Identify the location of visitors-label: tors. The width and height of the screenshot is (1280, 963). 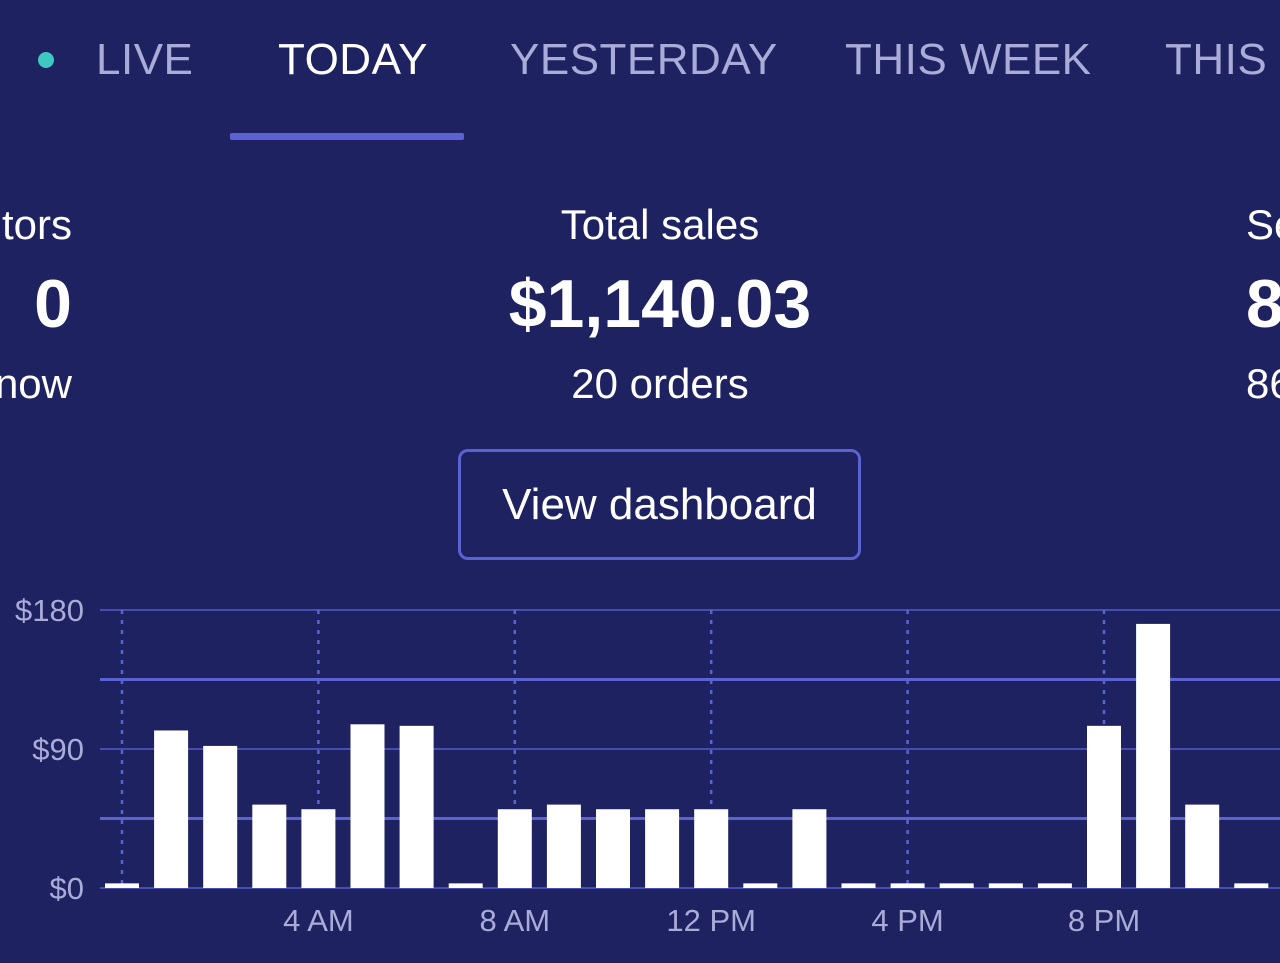
(36, 224).